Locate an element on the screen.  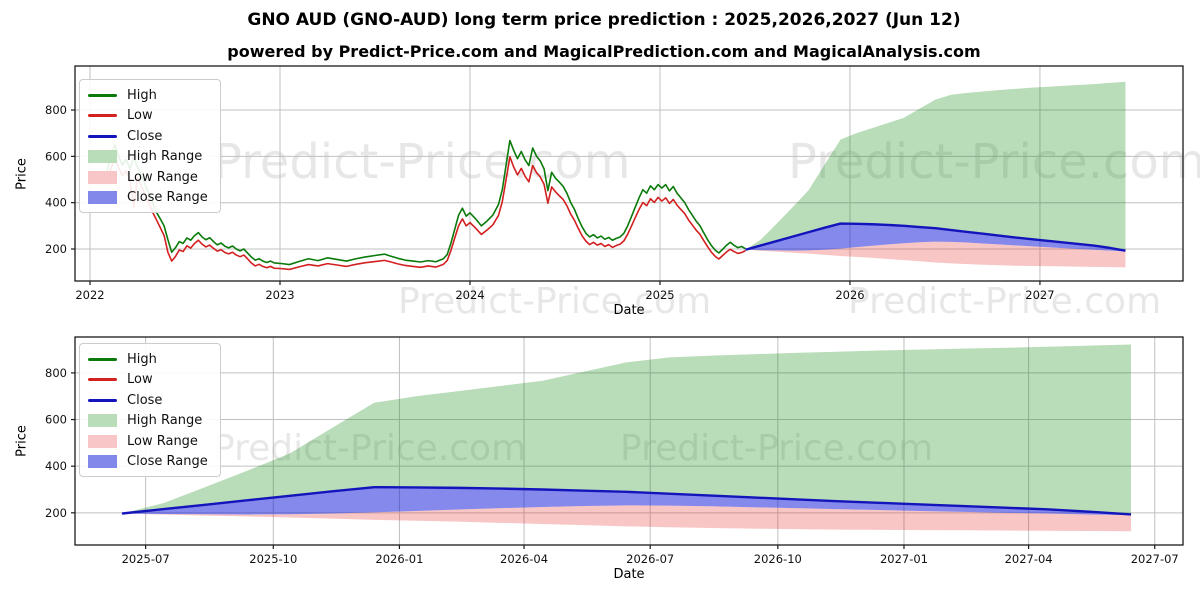
x-tick-label: 2027-01 is located at coordinates (904, 559).